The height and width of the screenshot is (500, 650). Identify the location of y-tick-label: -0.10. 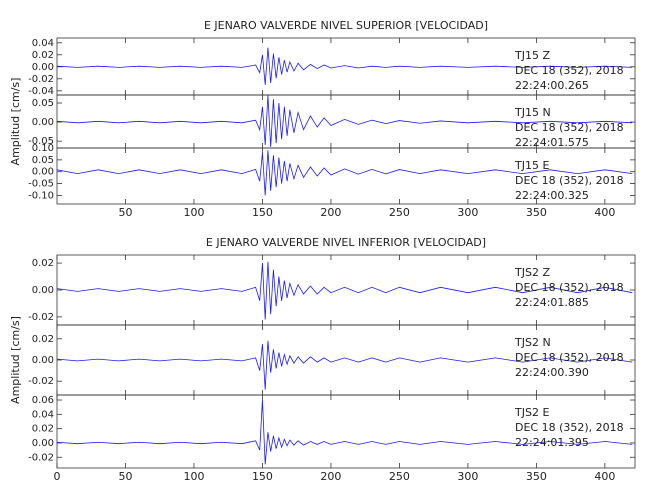
(41, 195).